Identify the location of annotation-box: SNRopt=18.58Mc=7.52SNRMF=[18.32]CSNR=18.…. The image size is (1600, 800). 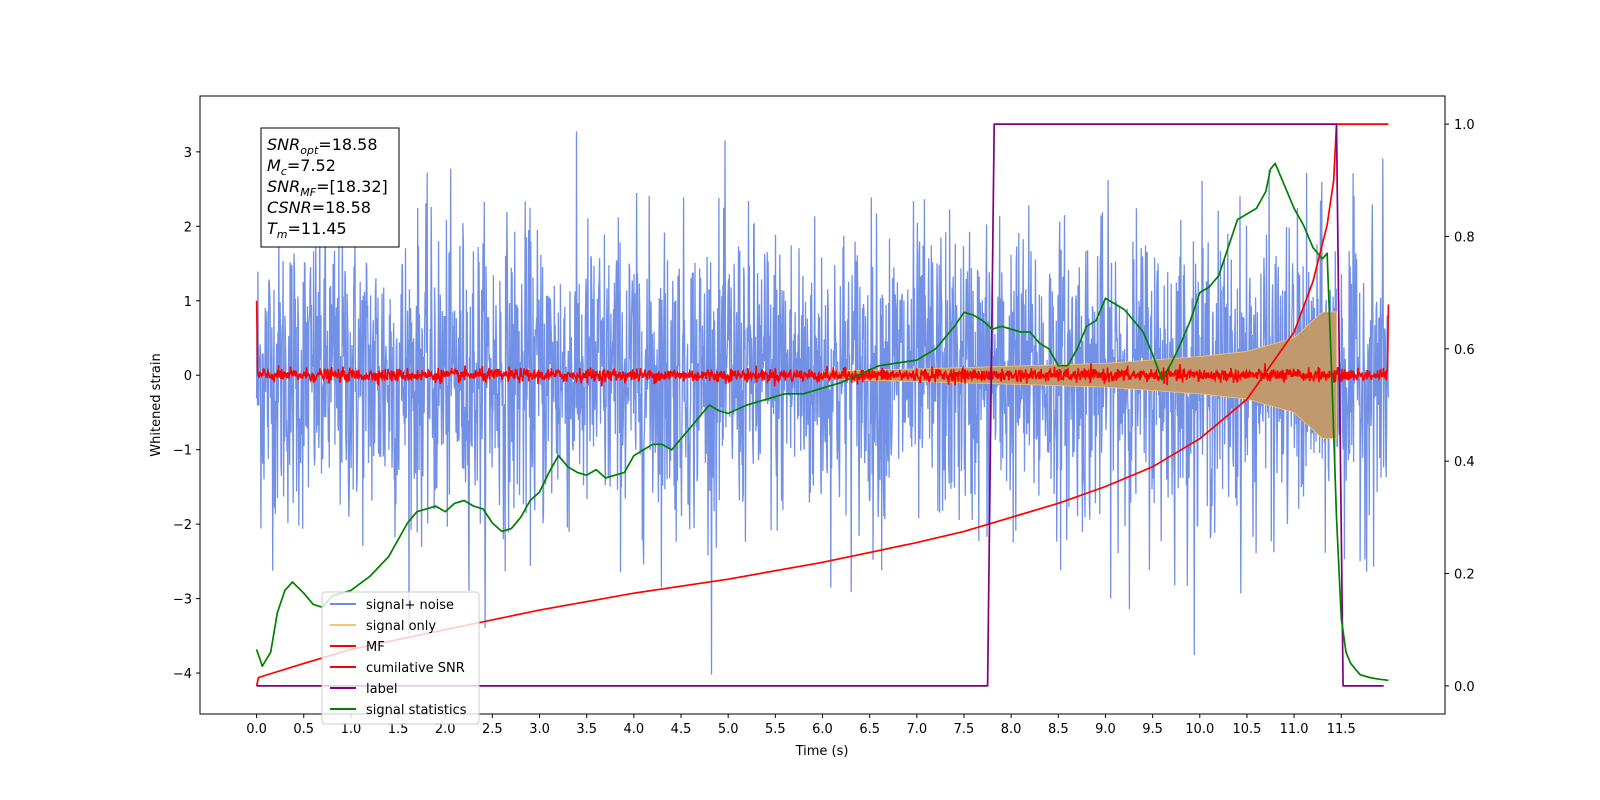
(330, 187).